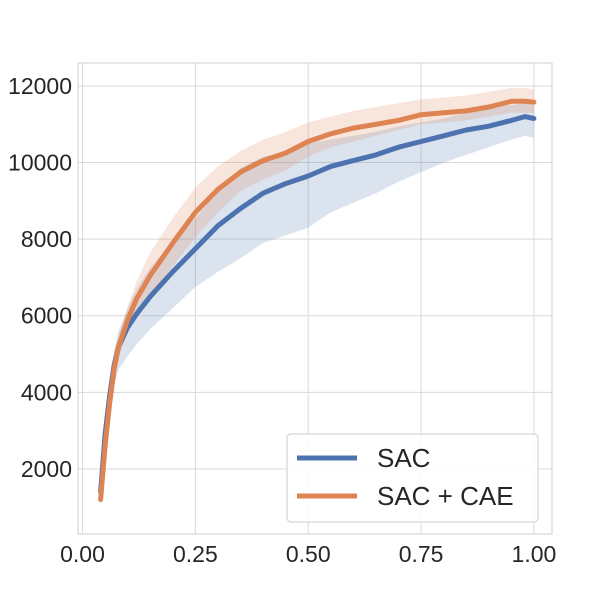 This screenshot has height=604, width=598. Describe the element at coordinates (82, 554) in the screenshot. I see `x-tick-label: 0.00` at that location.